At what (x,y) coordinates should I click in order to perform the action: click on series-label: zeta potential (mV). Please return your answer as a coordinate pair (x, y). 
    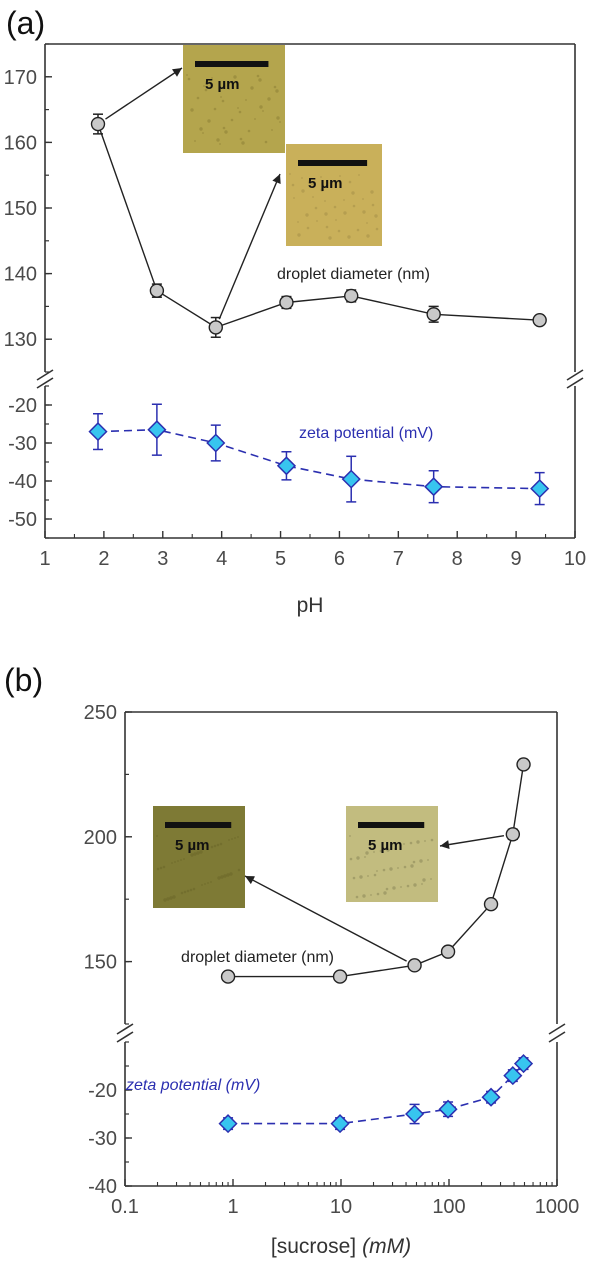
    Looking at the image, I should click on (192, 1085).